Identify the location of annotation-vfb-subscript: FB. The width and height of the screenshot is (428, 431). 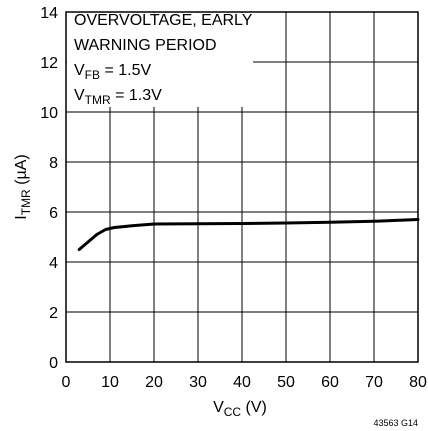
(92, 75).